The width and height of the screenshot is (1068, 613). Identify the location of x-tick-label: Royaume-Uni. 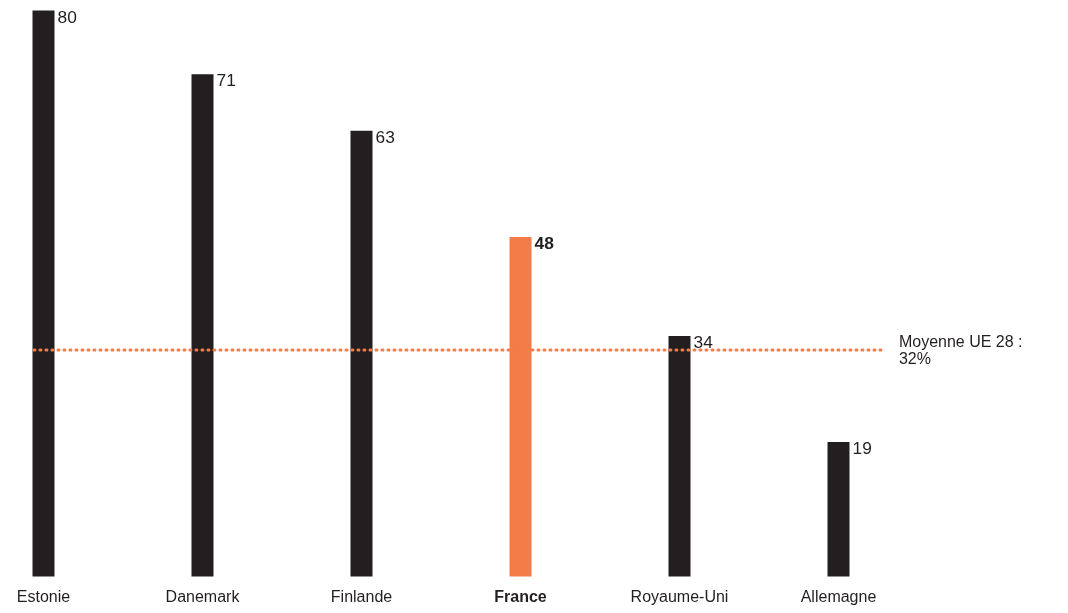
(679, 596).